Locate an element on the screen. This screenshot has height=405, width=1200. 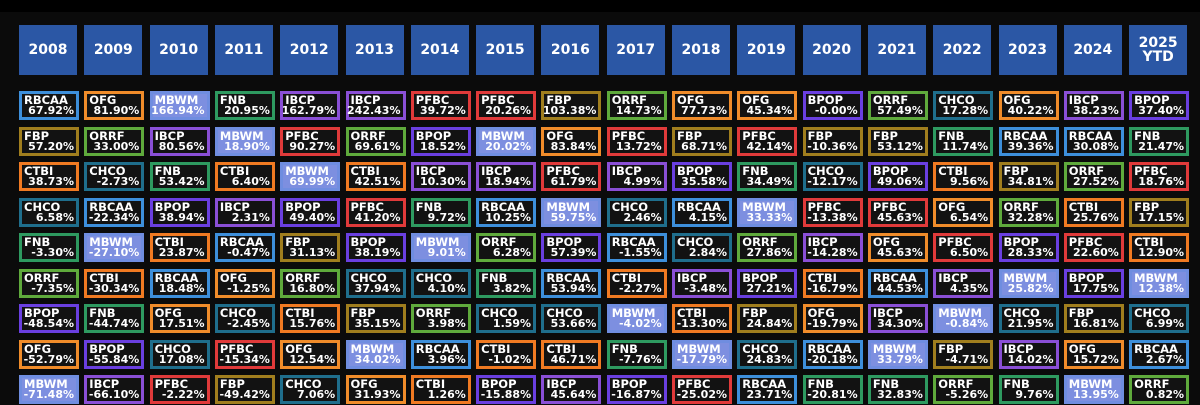
year-header: 2013 is located at coordinates (374, 50).